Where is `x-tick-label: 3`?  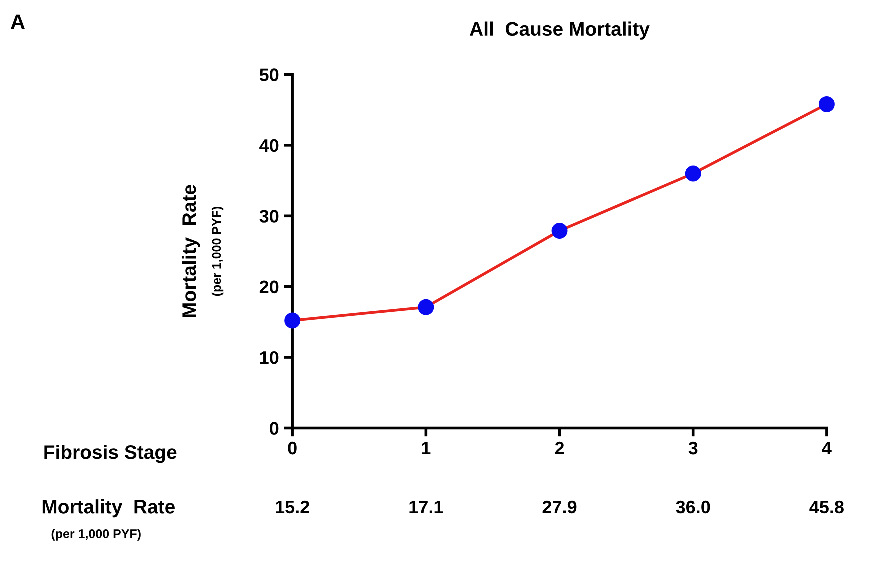 x-tick-label: 3 is located at coordinates (693, 448).